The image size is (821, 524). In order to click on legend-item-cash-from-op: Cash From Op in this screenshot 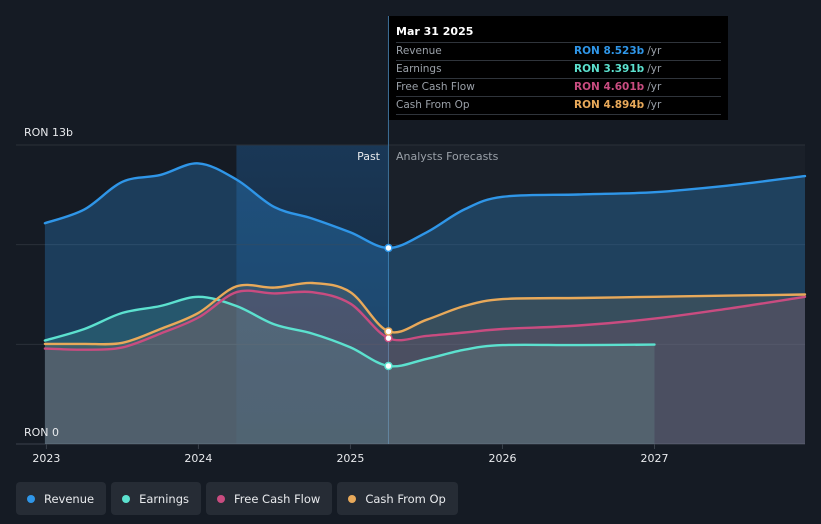, I will do `click(397, 498)`.